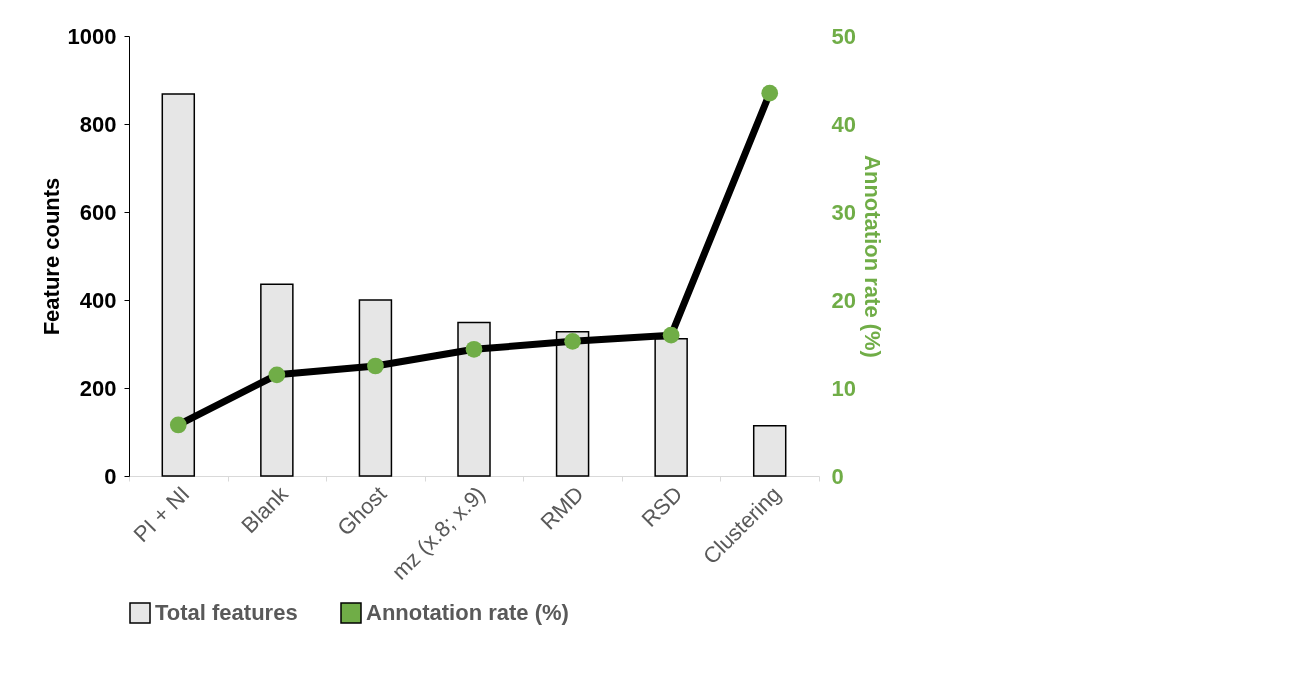 This screenshot has height=674, width=1311. What do you see at coordinates (769, 451) in the screenshot?
I see `bar` at bounding box center [769, 451].